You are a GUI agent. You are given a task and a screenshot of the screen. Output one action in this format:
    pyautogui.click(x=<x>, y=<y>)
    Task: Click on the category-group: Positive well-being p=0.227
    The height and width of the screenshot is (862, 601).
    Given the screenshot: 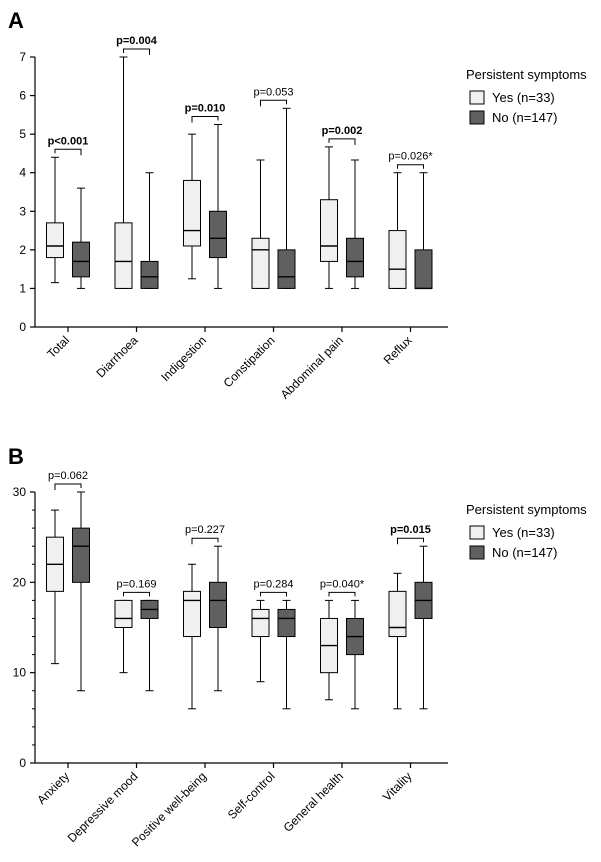 What is the action you would take?
    pyautogui.click(x=178, y=686)
    